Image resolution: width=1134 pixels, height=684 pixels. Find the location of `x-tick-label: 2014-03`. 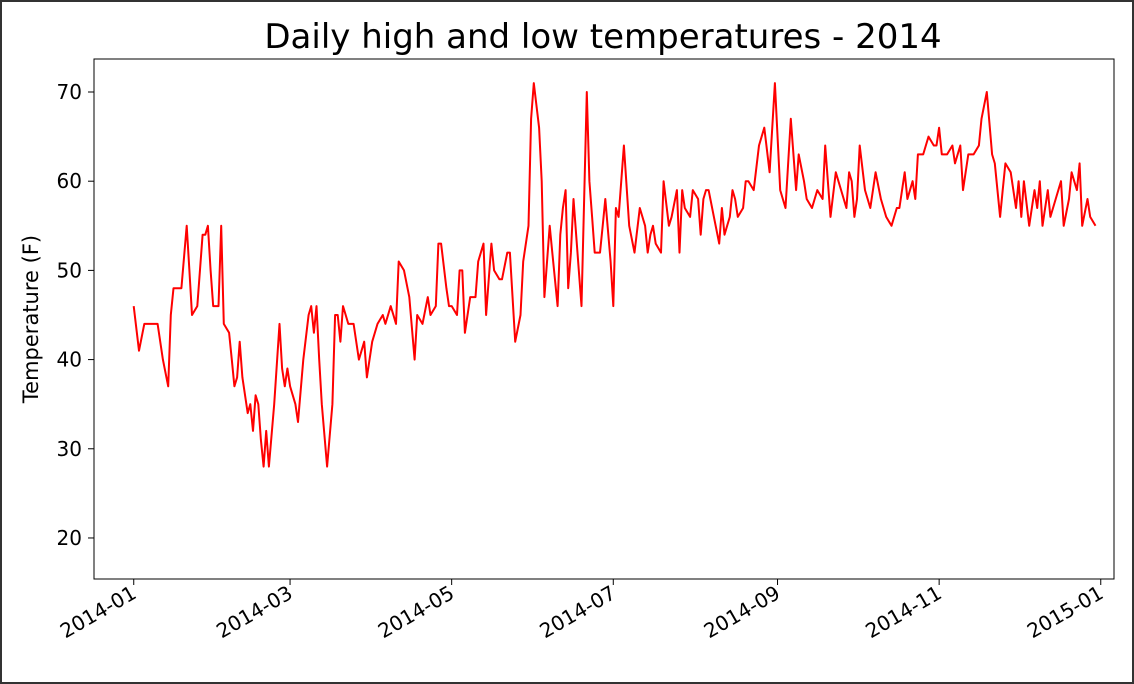

x-tick-label: 2014-03 is located at coordinates (254, 612).